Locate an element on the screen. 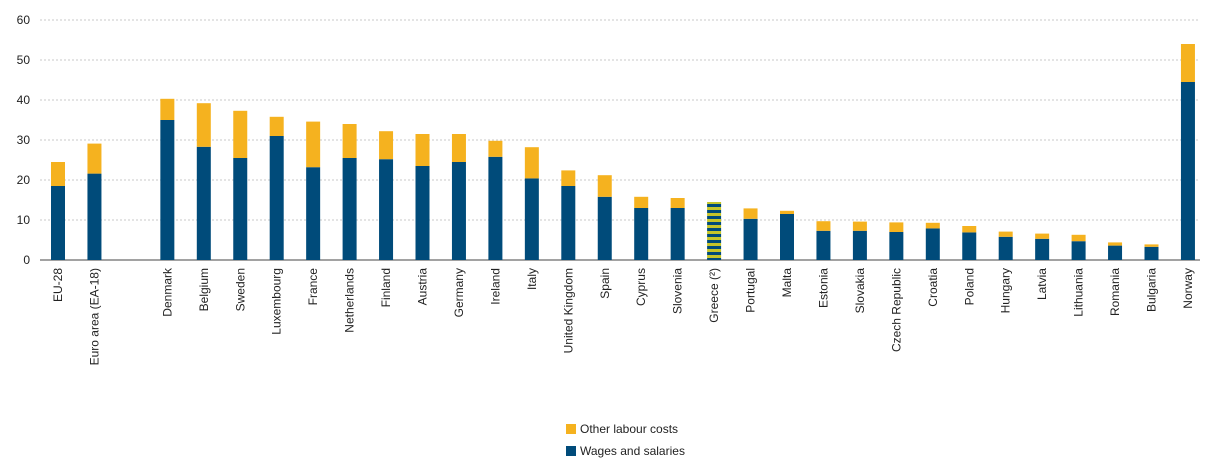 Image resolution: width=1206 pixels, height=459 pixels. x-tick-label: Spain is located at coordinates (605, 283).